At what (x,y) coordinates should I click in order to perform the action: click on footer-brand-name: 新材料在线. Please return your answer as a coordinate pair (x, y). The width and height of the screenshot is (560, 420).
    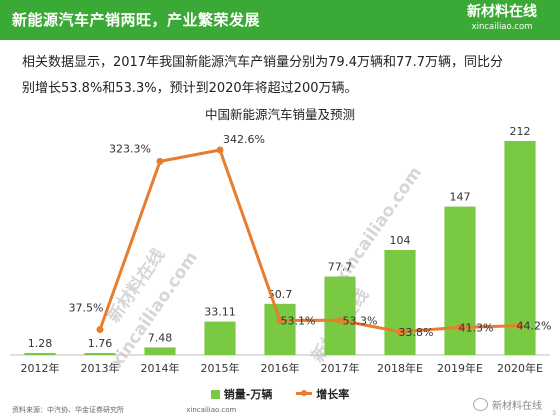
    Looking at the image, I should click on (517, 406).